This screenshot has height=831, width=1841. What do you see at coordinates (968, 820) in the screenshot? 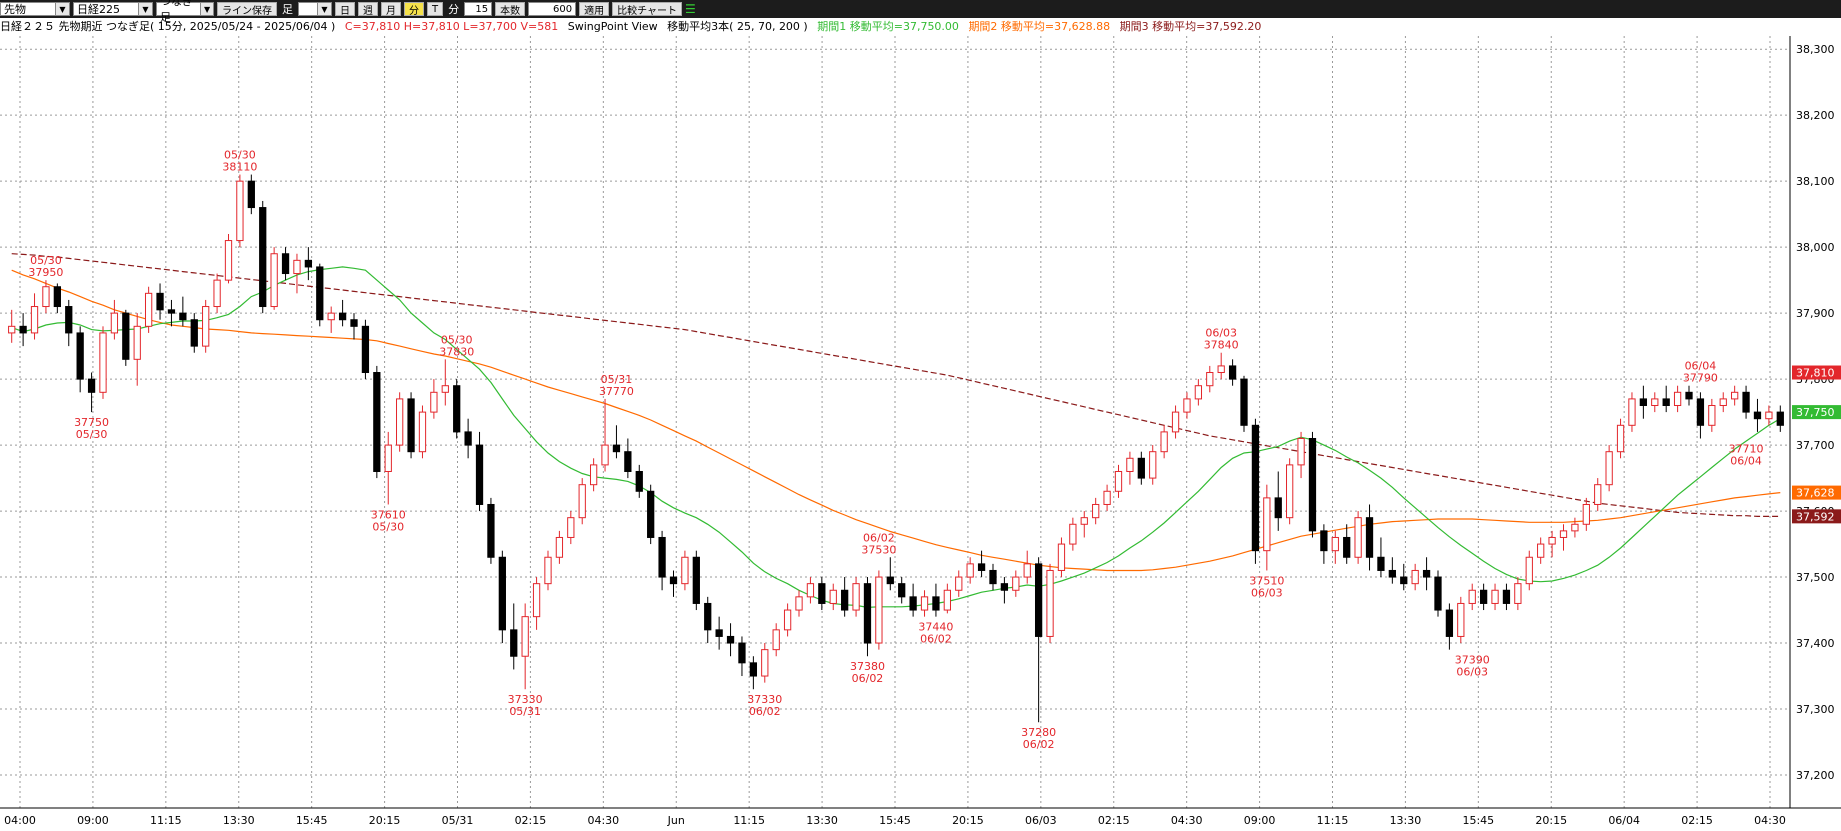
I see `x-tick-label: 20:15` at bounding box center [968, 820].